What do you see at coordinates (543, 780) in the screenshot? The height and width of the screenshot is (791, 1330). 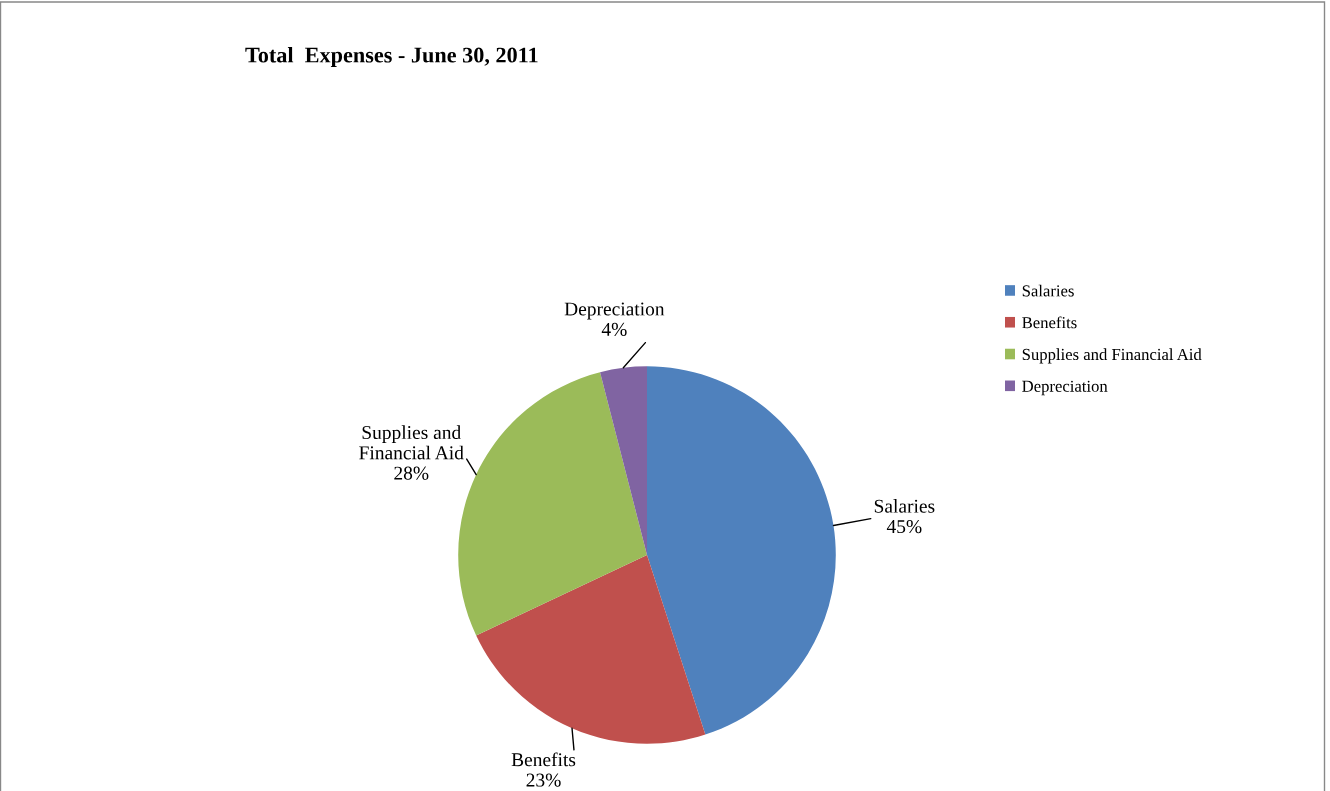 I see `data-label: 23%` at bounding box center [543, 780].